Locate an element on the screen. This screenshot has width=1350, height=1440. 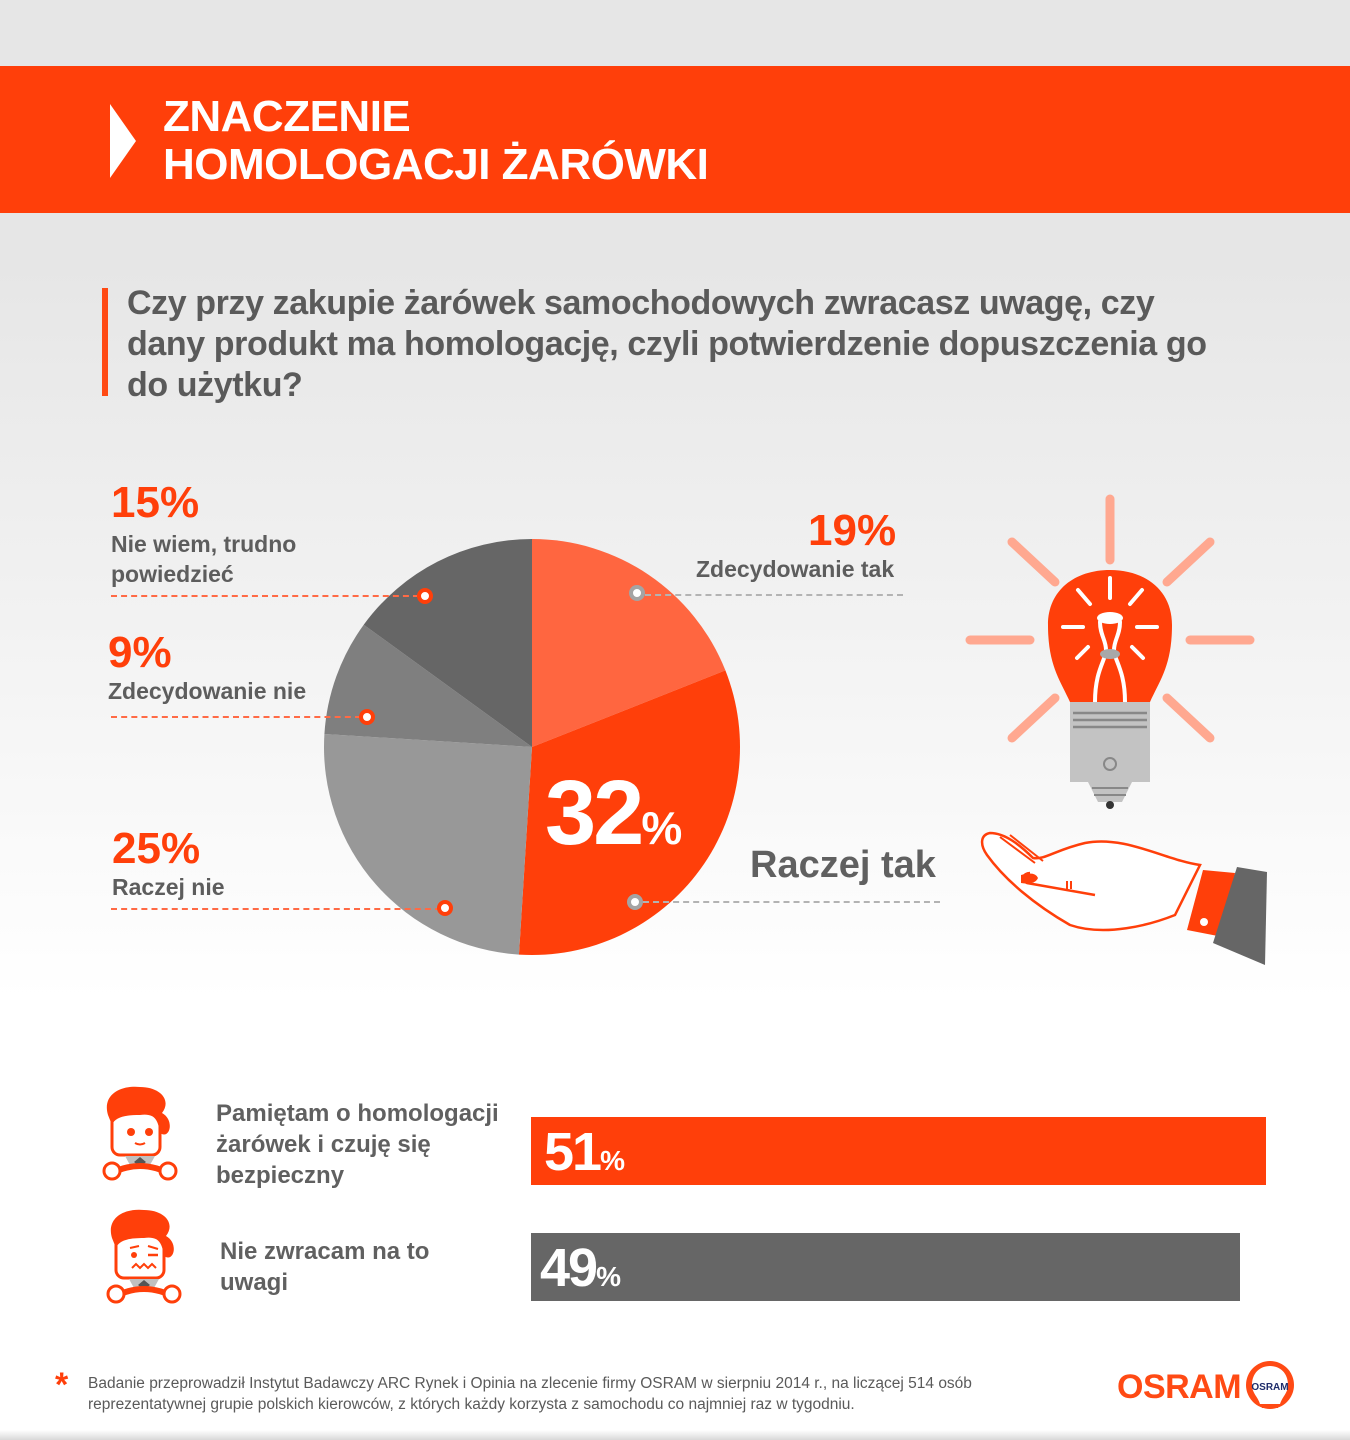
bar-remember-sign: % is located at coordinates (612, 1160).